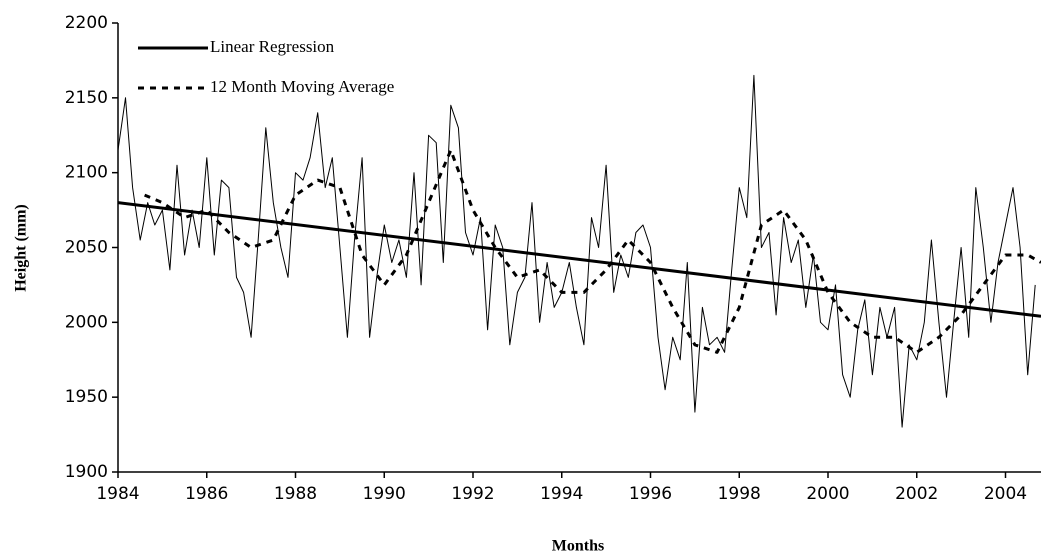 This screenshot has width=1041, height=558. I want to click on y-tick-label: 2100, so click(86, 173).